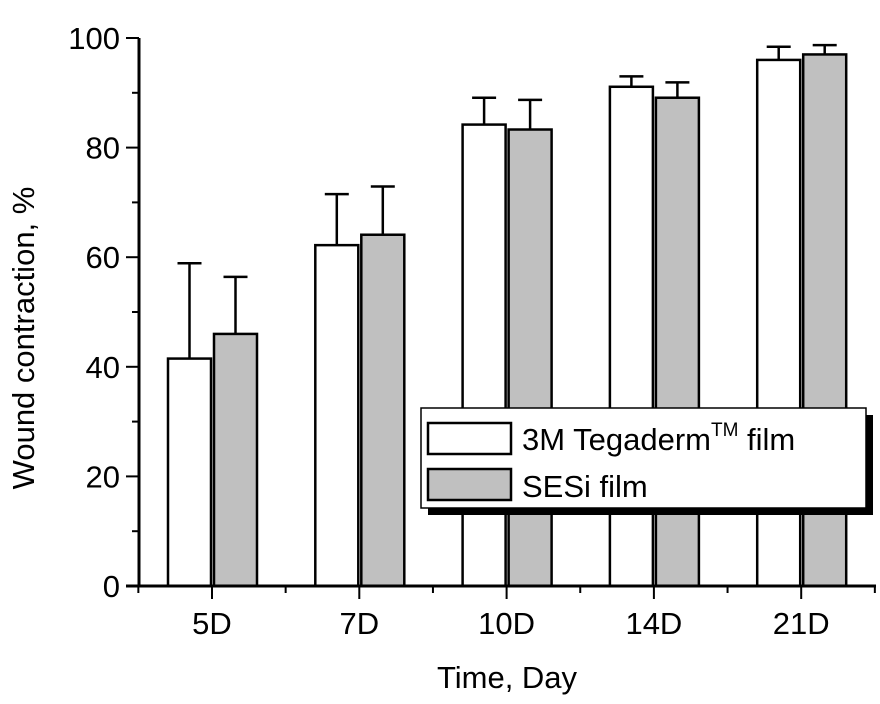  What do you see at coordinates (766, 439) in the screenshot?
I see `legend-label-tegaderm-tail: film` at bounding box center [766, 439].